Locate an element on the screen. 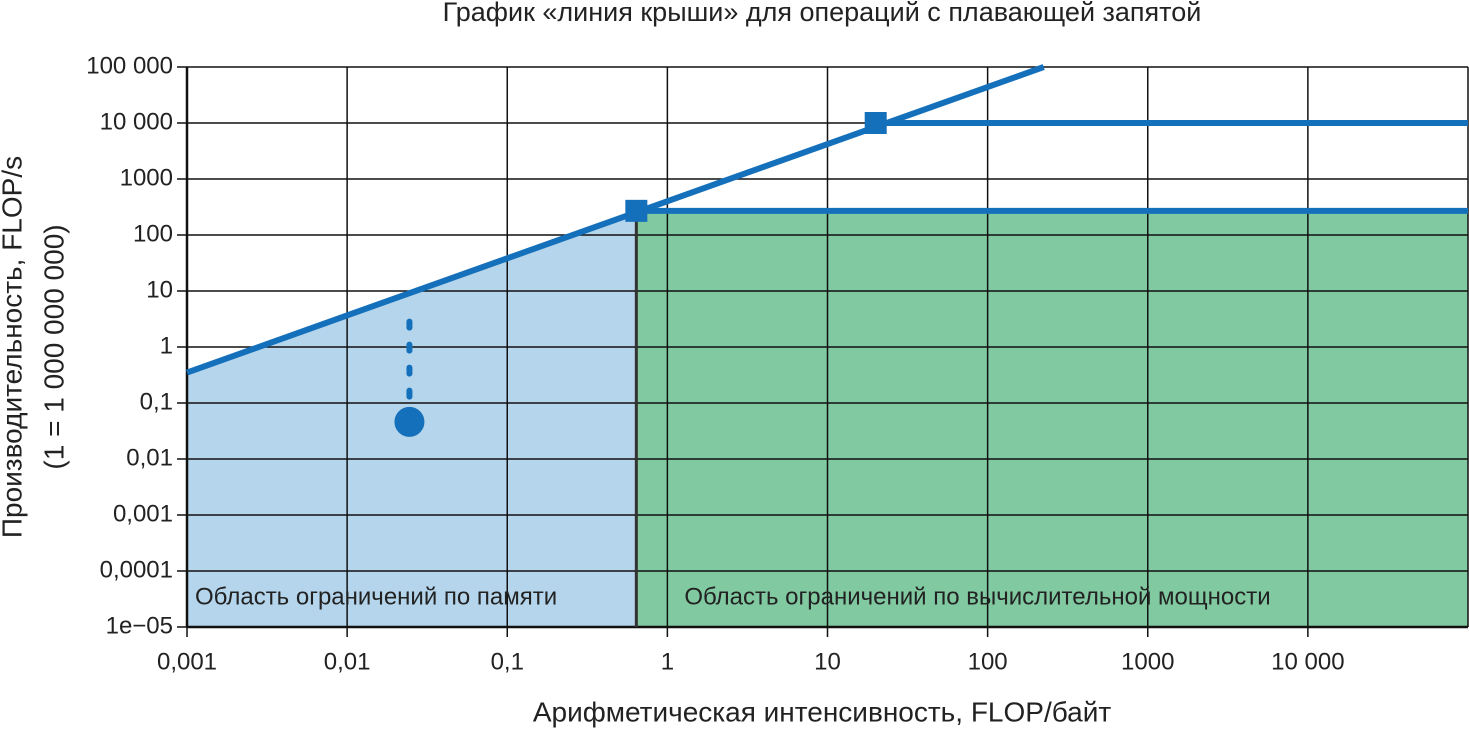 The height and width of the screenshot is (733, 1469). y-tick-label: 0,01 is located at coordinates (149, 457).